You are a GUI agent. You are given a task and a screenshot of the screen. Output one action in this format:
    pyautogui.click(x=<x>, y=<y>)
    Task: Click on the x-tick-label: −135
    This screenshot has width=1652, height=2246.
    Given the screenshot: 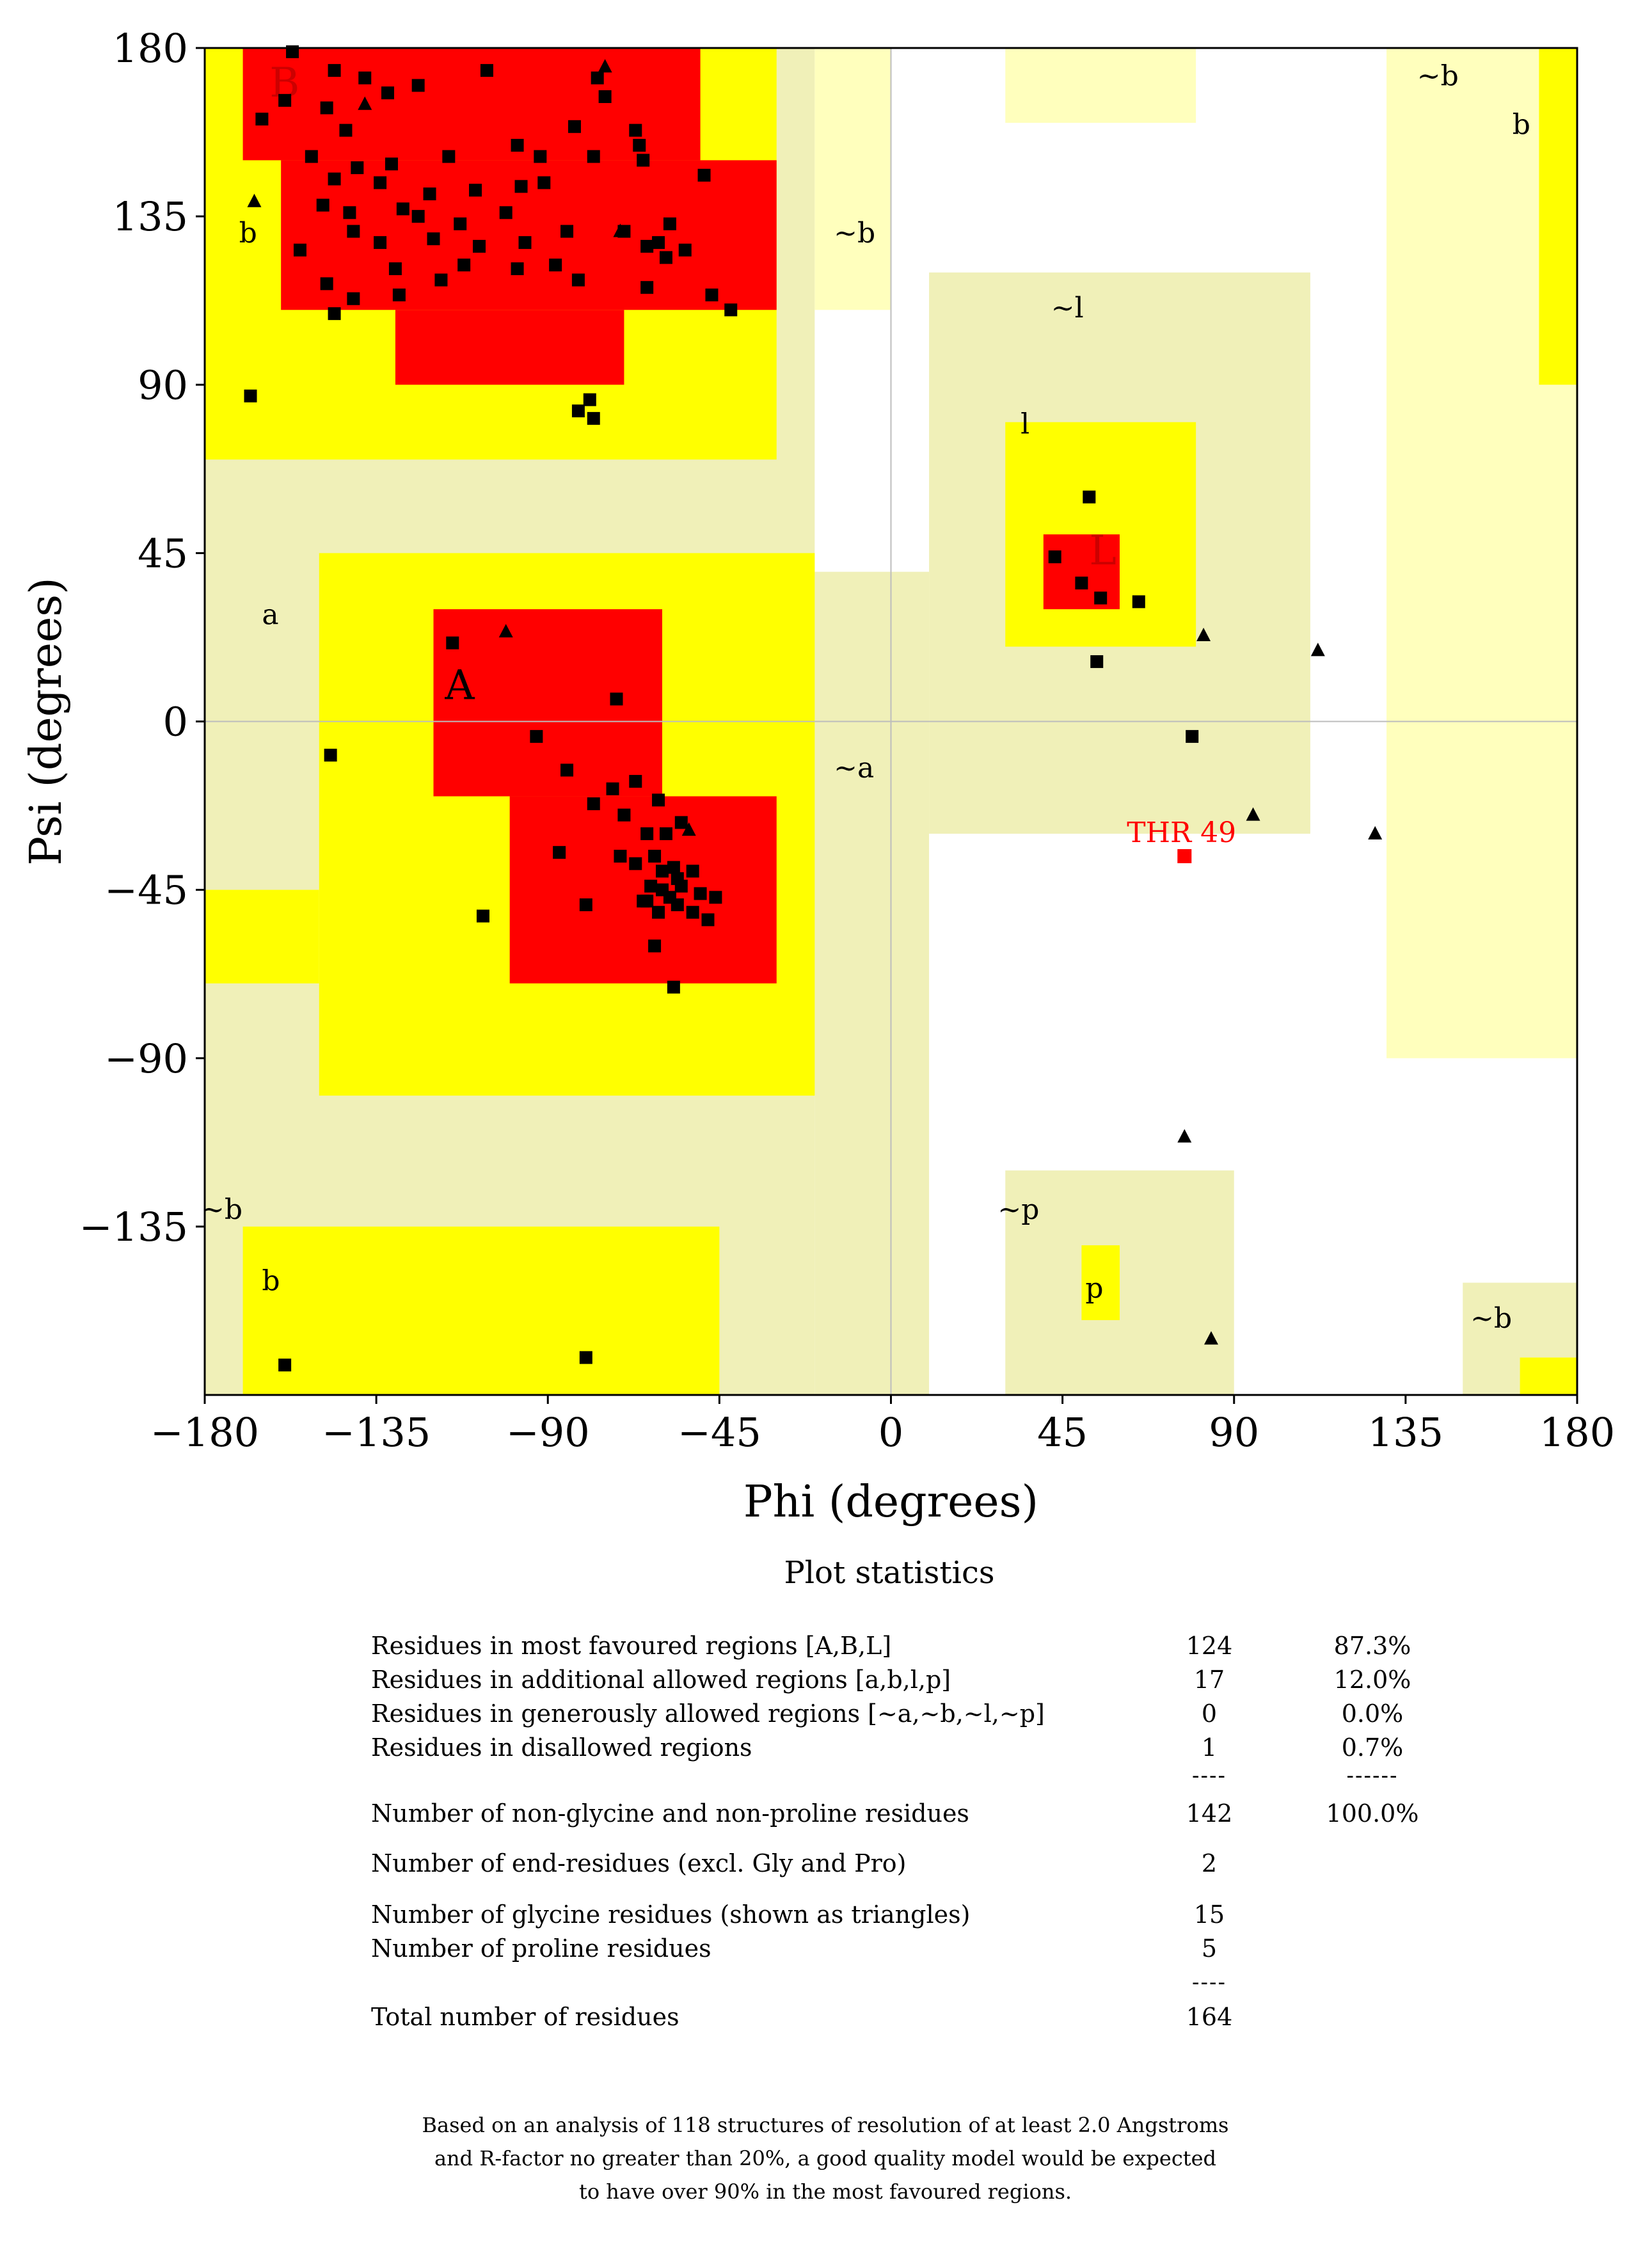 What is the action you would take?
    pyautogui.click(x=376, y=1432)
    